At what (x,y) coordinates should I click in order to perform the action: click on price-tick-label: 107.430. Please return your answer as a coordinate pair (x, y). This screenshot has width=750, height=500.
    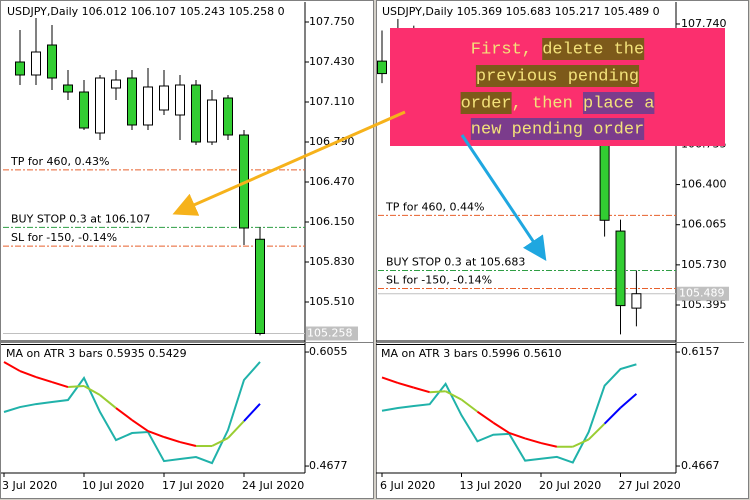
    Looking at the image, I should click on (332, 61).